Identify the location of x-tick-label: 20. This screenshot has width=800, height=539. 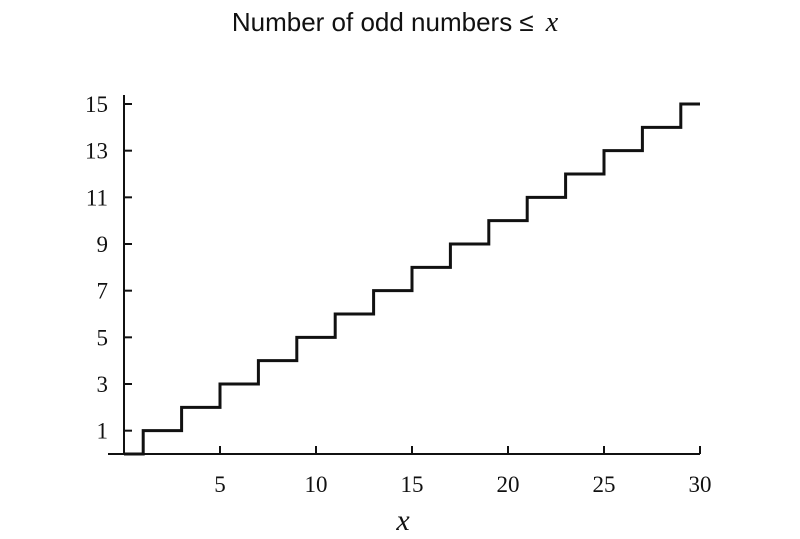
(508, 484).